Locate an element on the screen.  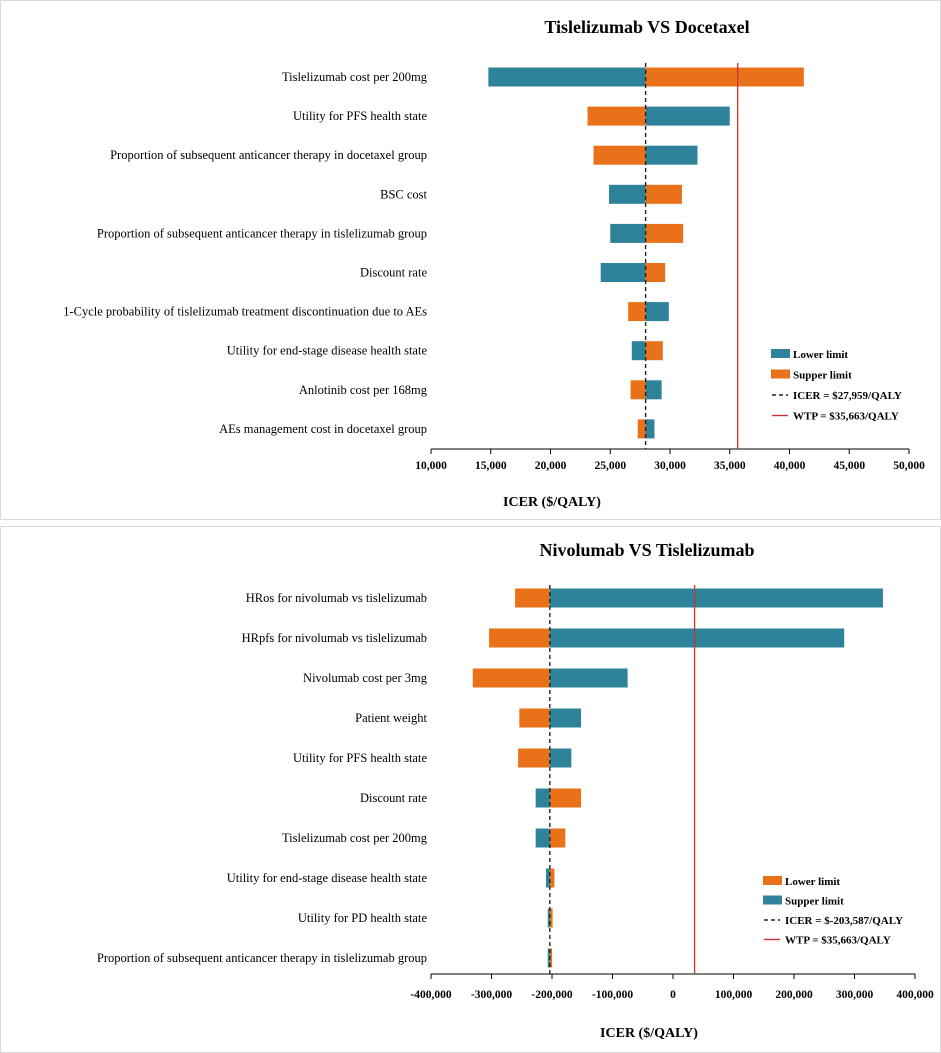
x-tick-label: 35,000 is located at coordinates (730, 466).